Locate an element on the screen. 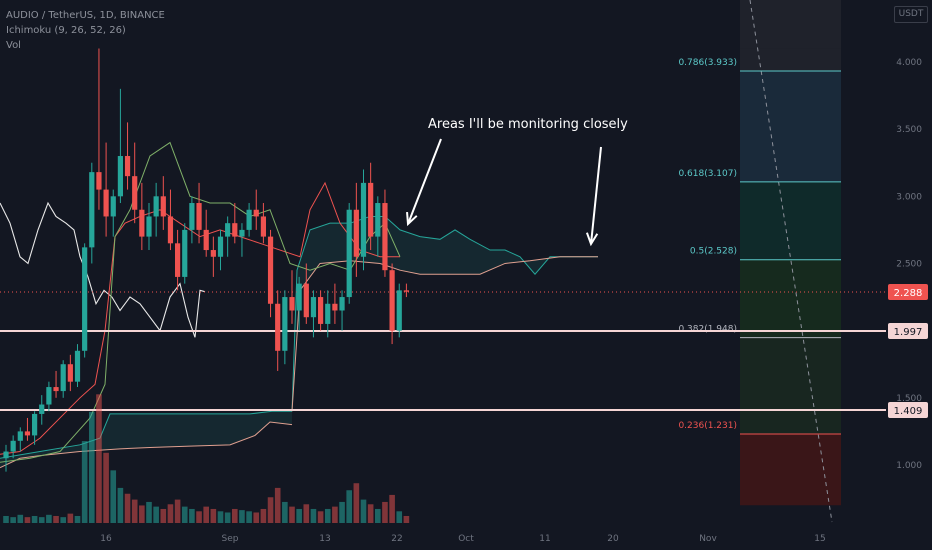 The width and height of the screenshot is (932, 550). symbol-title: AUDIO / TetherUS, 1D, BINANCE is located at coordinates (85, 15).